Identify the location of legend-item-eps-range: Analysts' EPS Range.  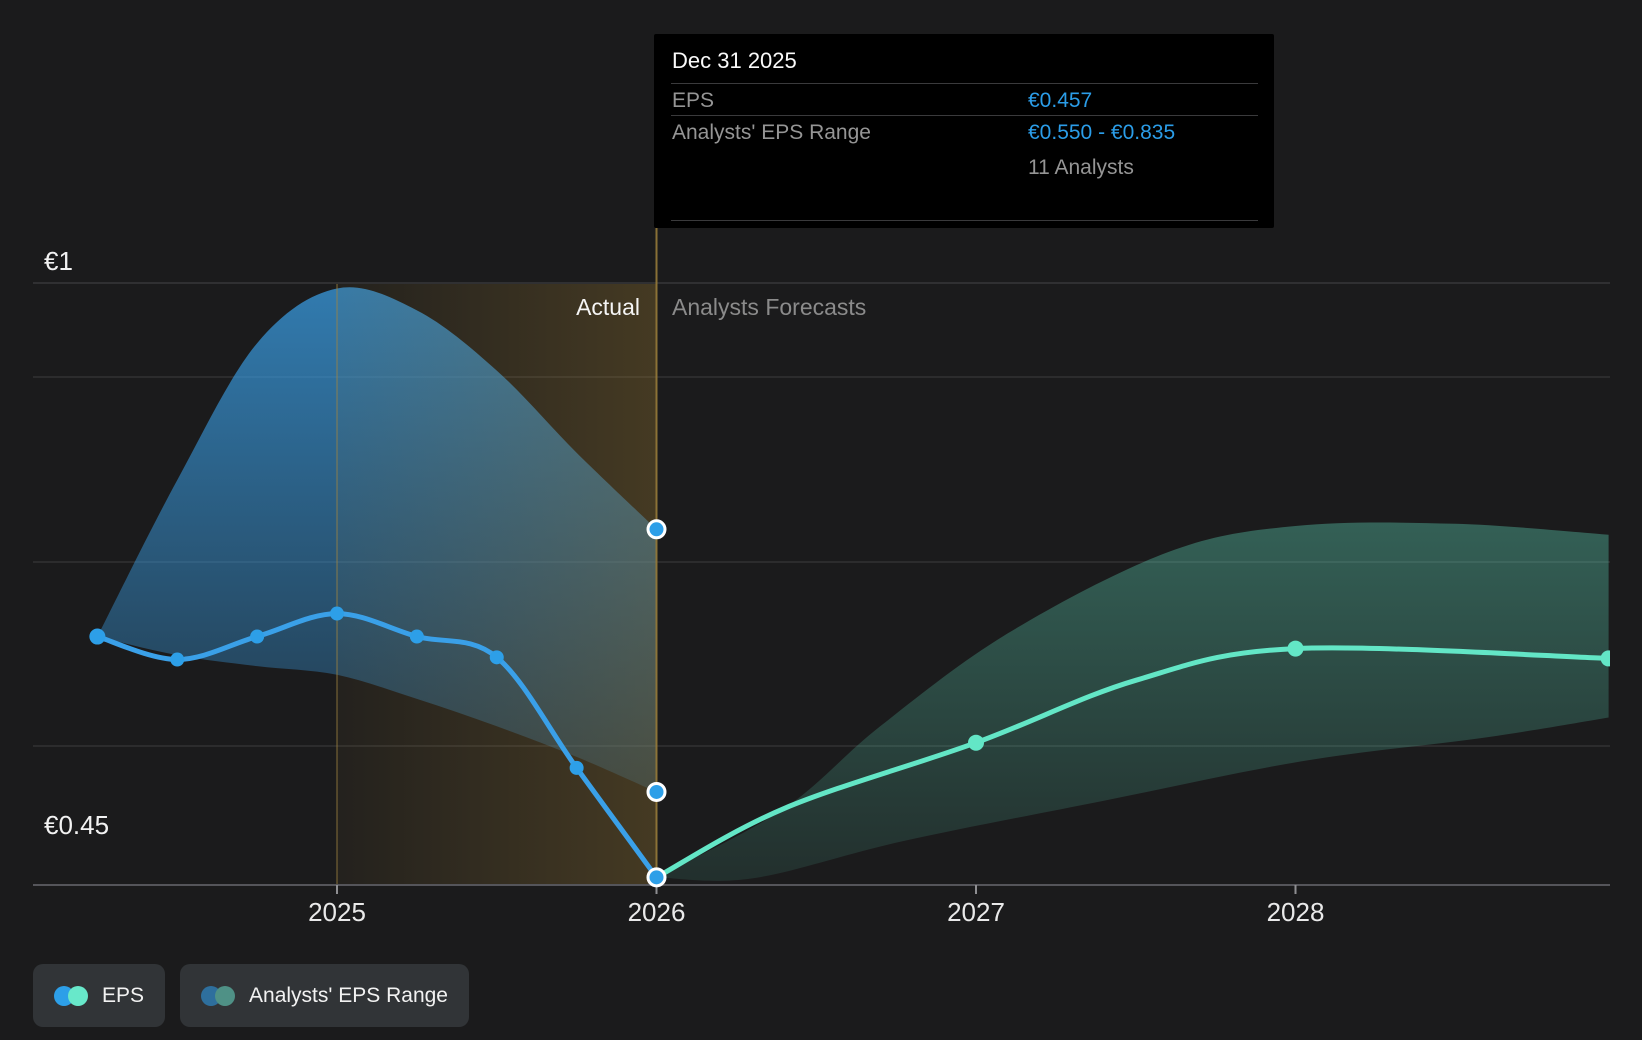
(324, 995).